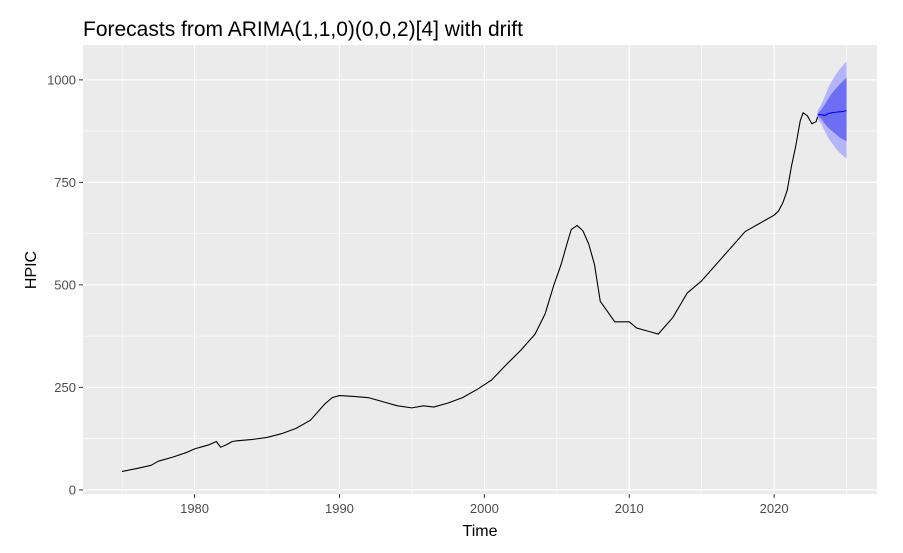 Image resolution: width=903 pixels, height=553 pixels. I want to click on x-tick-label: 1980, so click(194, 508).